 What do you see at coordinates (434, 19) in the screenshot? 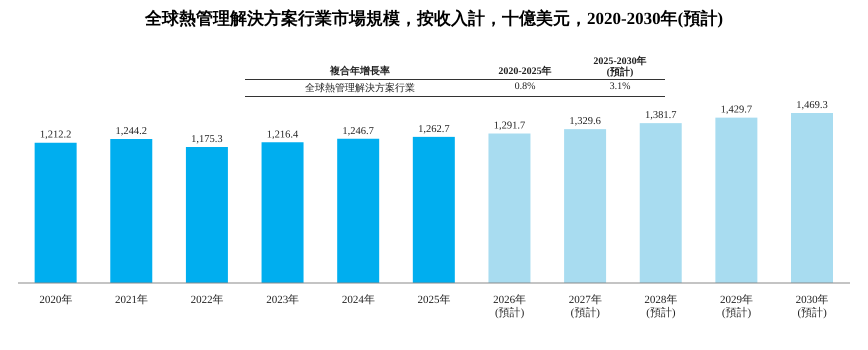
I see `chart-title: 全球熱管理解決方案行業市場規模，按收入計，十億美元，2020-2030年(預計)` at bounding box center [434, 19].